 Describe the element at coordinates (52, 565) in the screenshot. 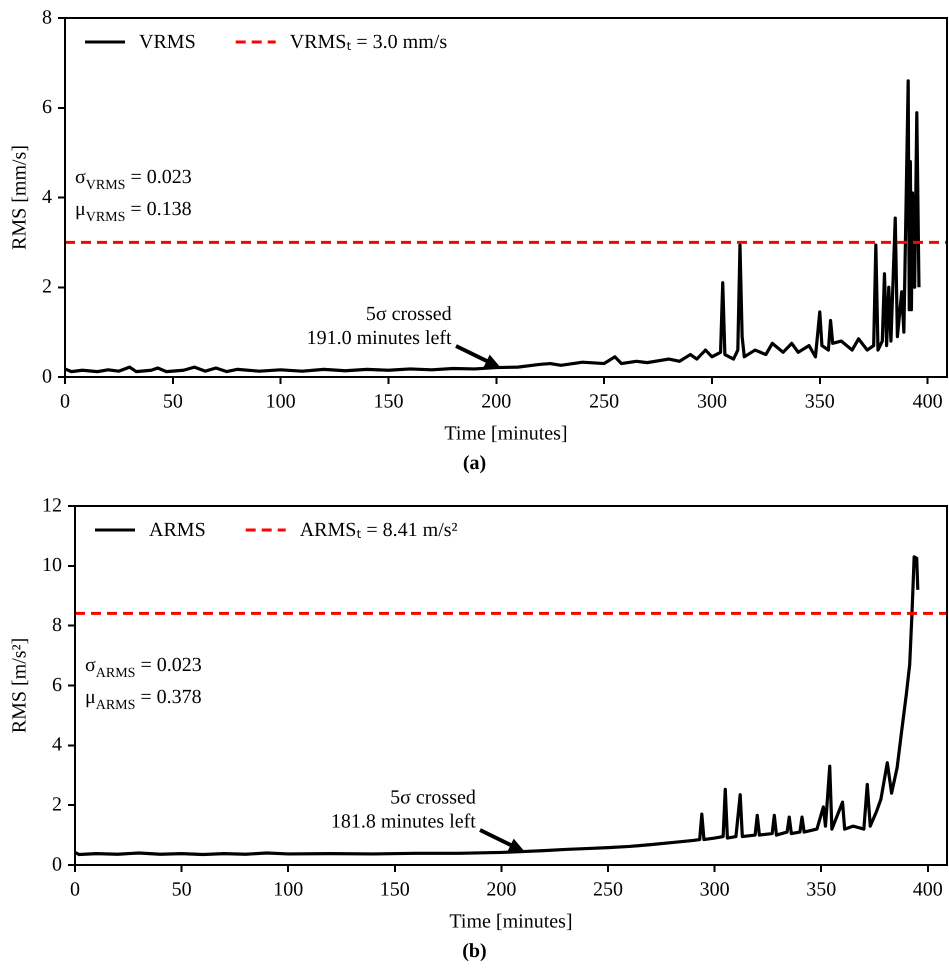

I see `y-tick-label: 10` at that location.